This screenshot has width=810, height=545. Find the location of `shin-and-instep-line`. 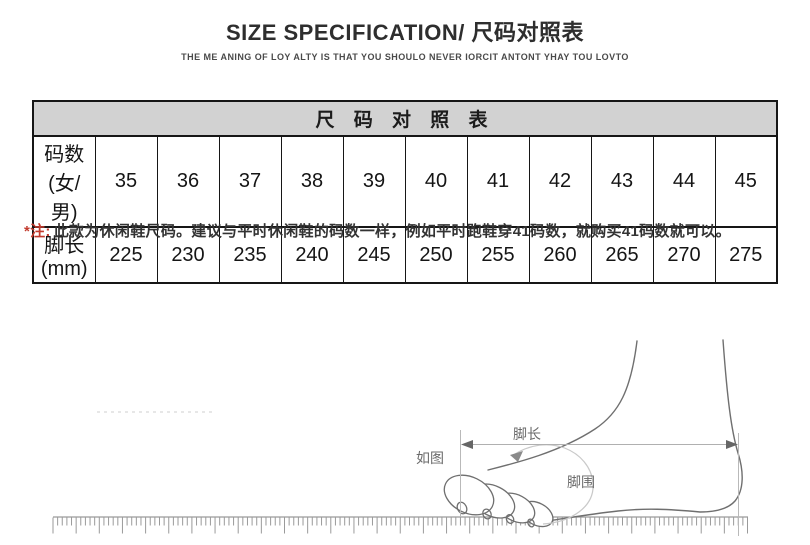

shin-and-instep-line is located at coordinates (562, 405).